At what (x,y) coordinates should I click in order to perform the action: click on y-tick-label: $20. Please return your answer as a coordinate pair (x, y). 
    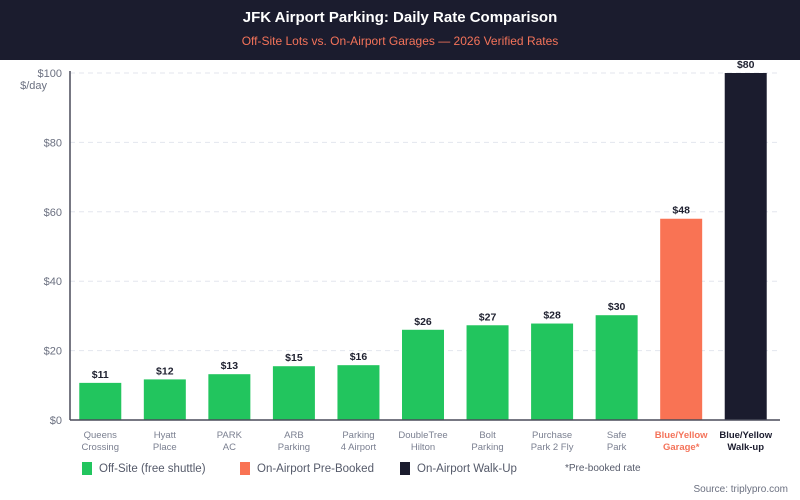
    Looking at the image, I should click on (53, 352).